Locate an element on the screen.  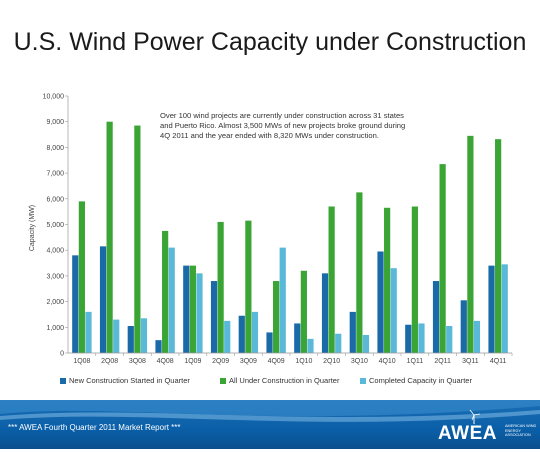
y-tick-label: 8,000 is located at coordinates (55, 148).